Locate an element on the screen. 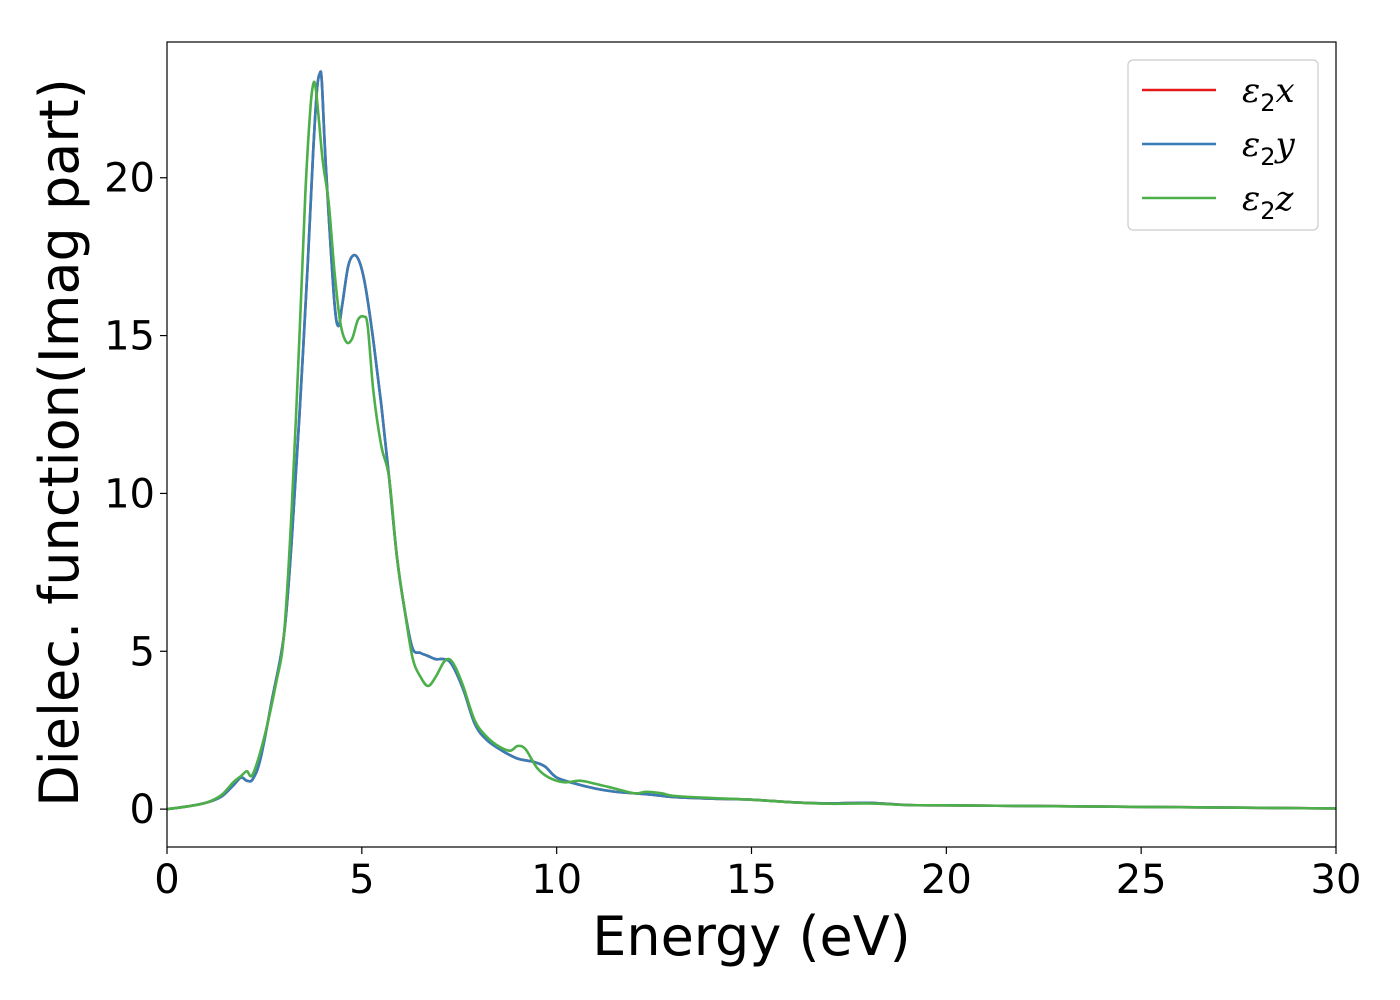 The height and width of the screenshot is (1000, 1400). x-tick-label: 0 is located at coordinates (166, 880).